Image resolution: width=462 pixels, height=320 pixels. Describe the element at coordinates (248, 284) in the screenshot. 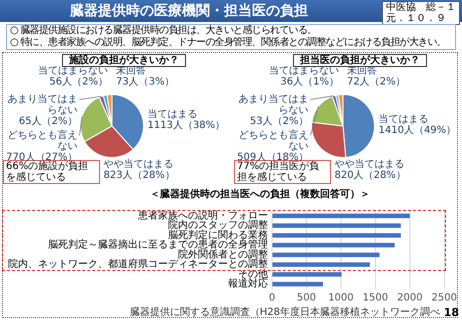

I see `y-tick-label: 報道対応` at that location.